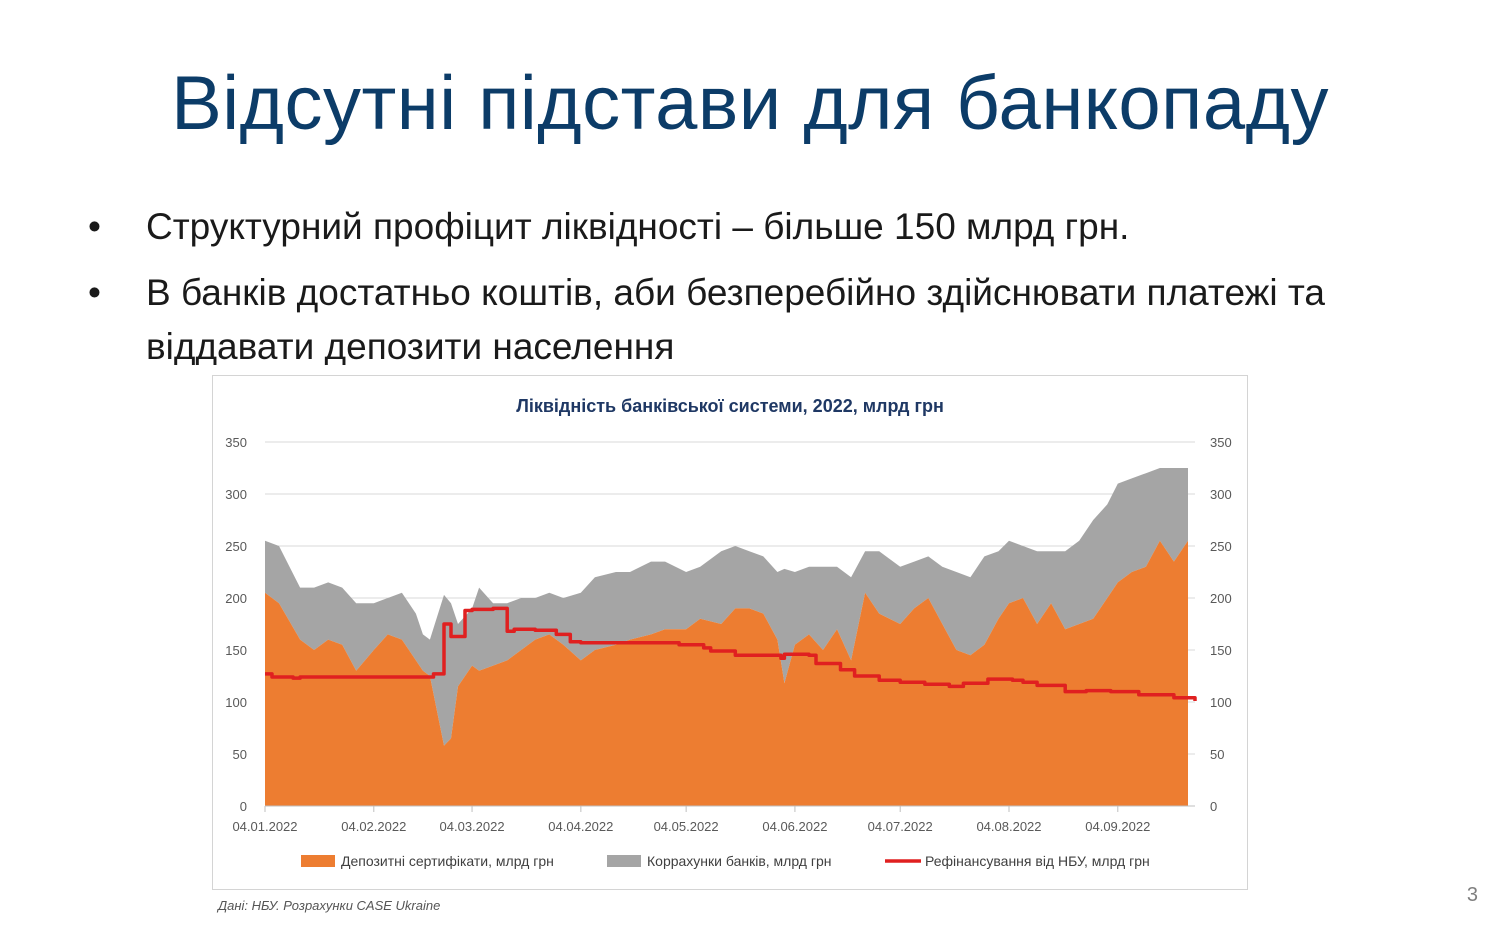 This screenshot has height=938, width=1500. Describe the element at coordinates (580, 826) in the screenshot. I see `x-tick-label: 04.04.2022` at that location.